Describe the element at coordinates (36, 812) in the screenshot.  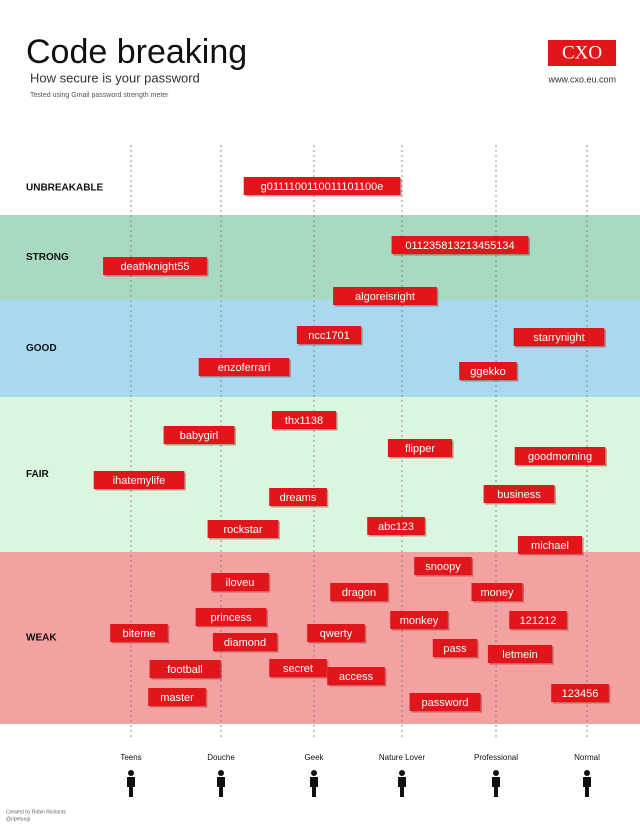
I see `credit: Created by Robin Richards` at that location.